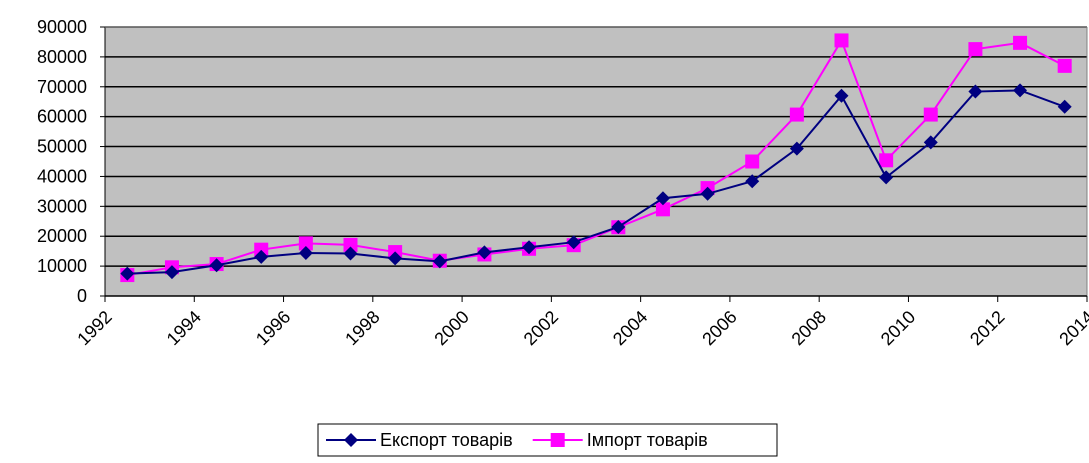 Image resolution: width=1089 pixels, height=463 pixels. Describe the element at coordinates (630, 328) in the screenshot. I see `x-tick-label: 2004` at that location.